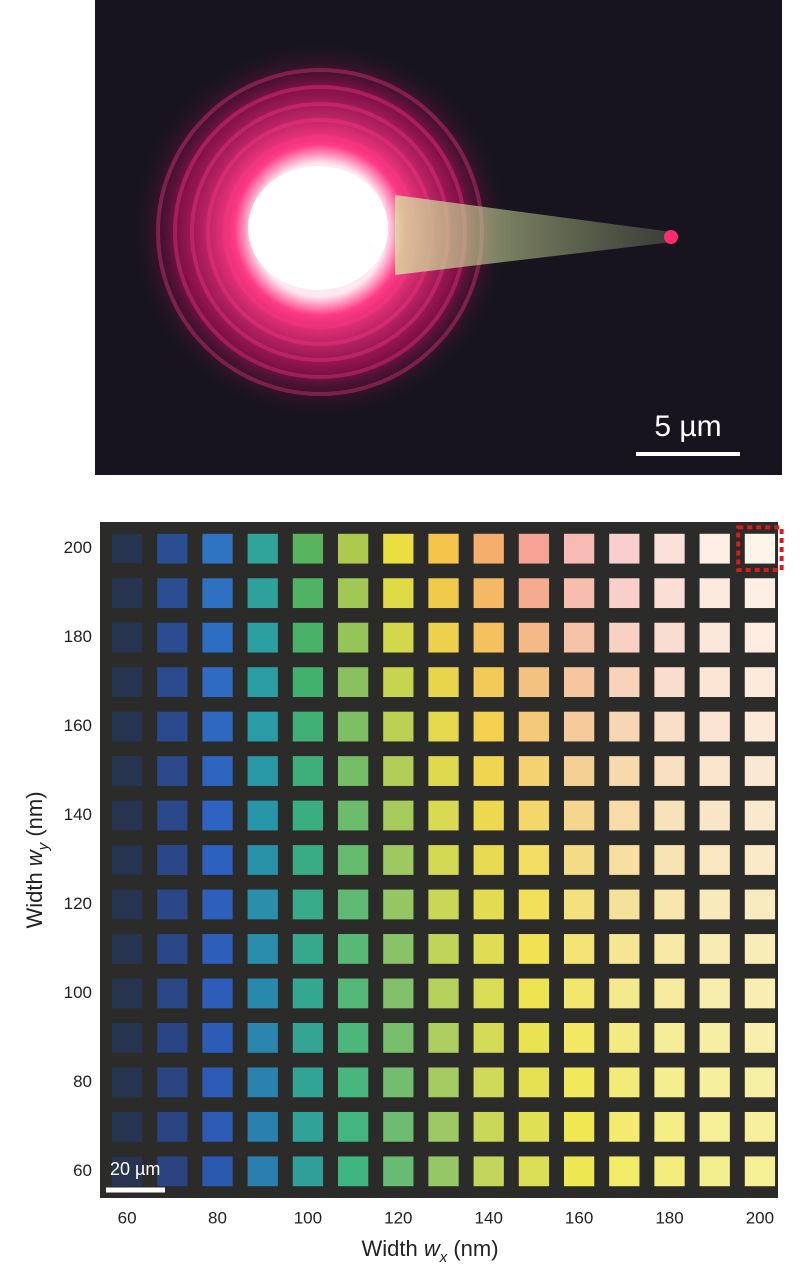 The image size is (800, 1285). What do you see at coordinates (82, 1170) in the screenshot?
I see `y-tick-label: 60` at bounding box center [82, 1170].